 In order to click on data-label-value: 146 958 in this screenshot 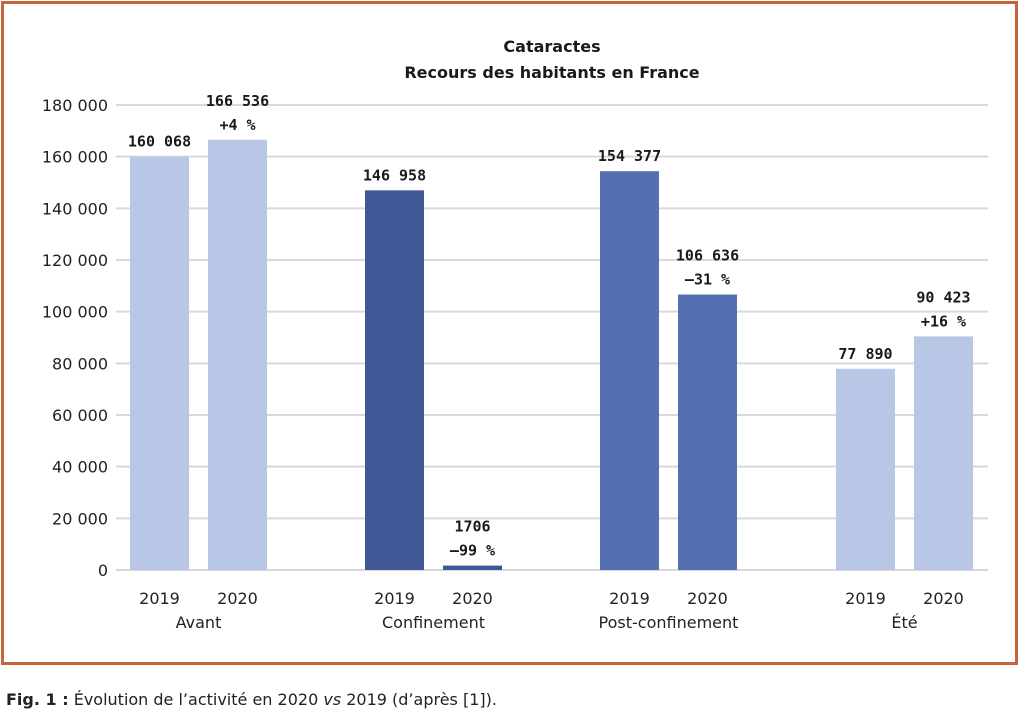, I will do `click(394, 175)`.